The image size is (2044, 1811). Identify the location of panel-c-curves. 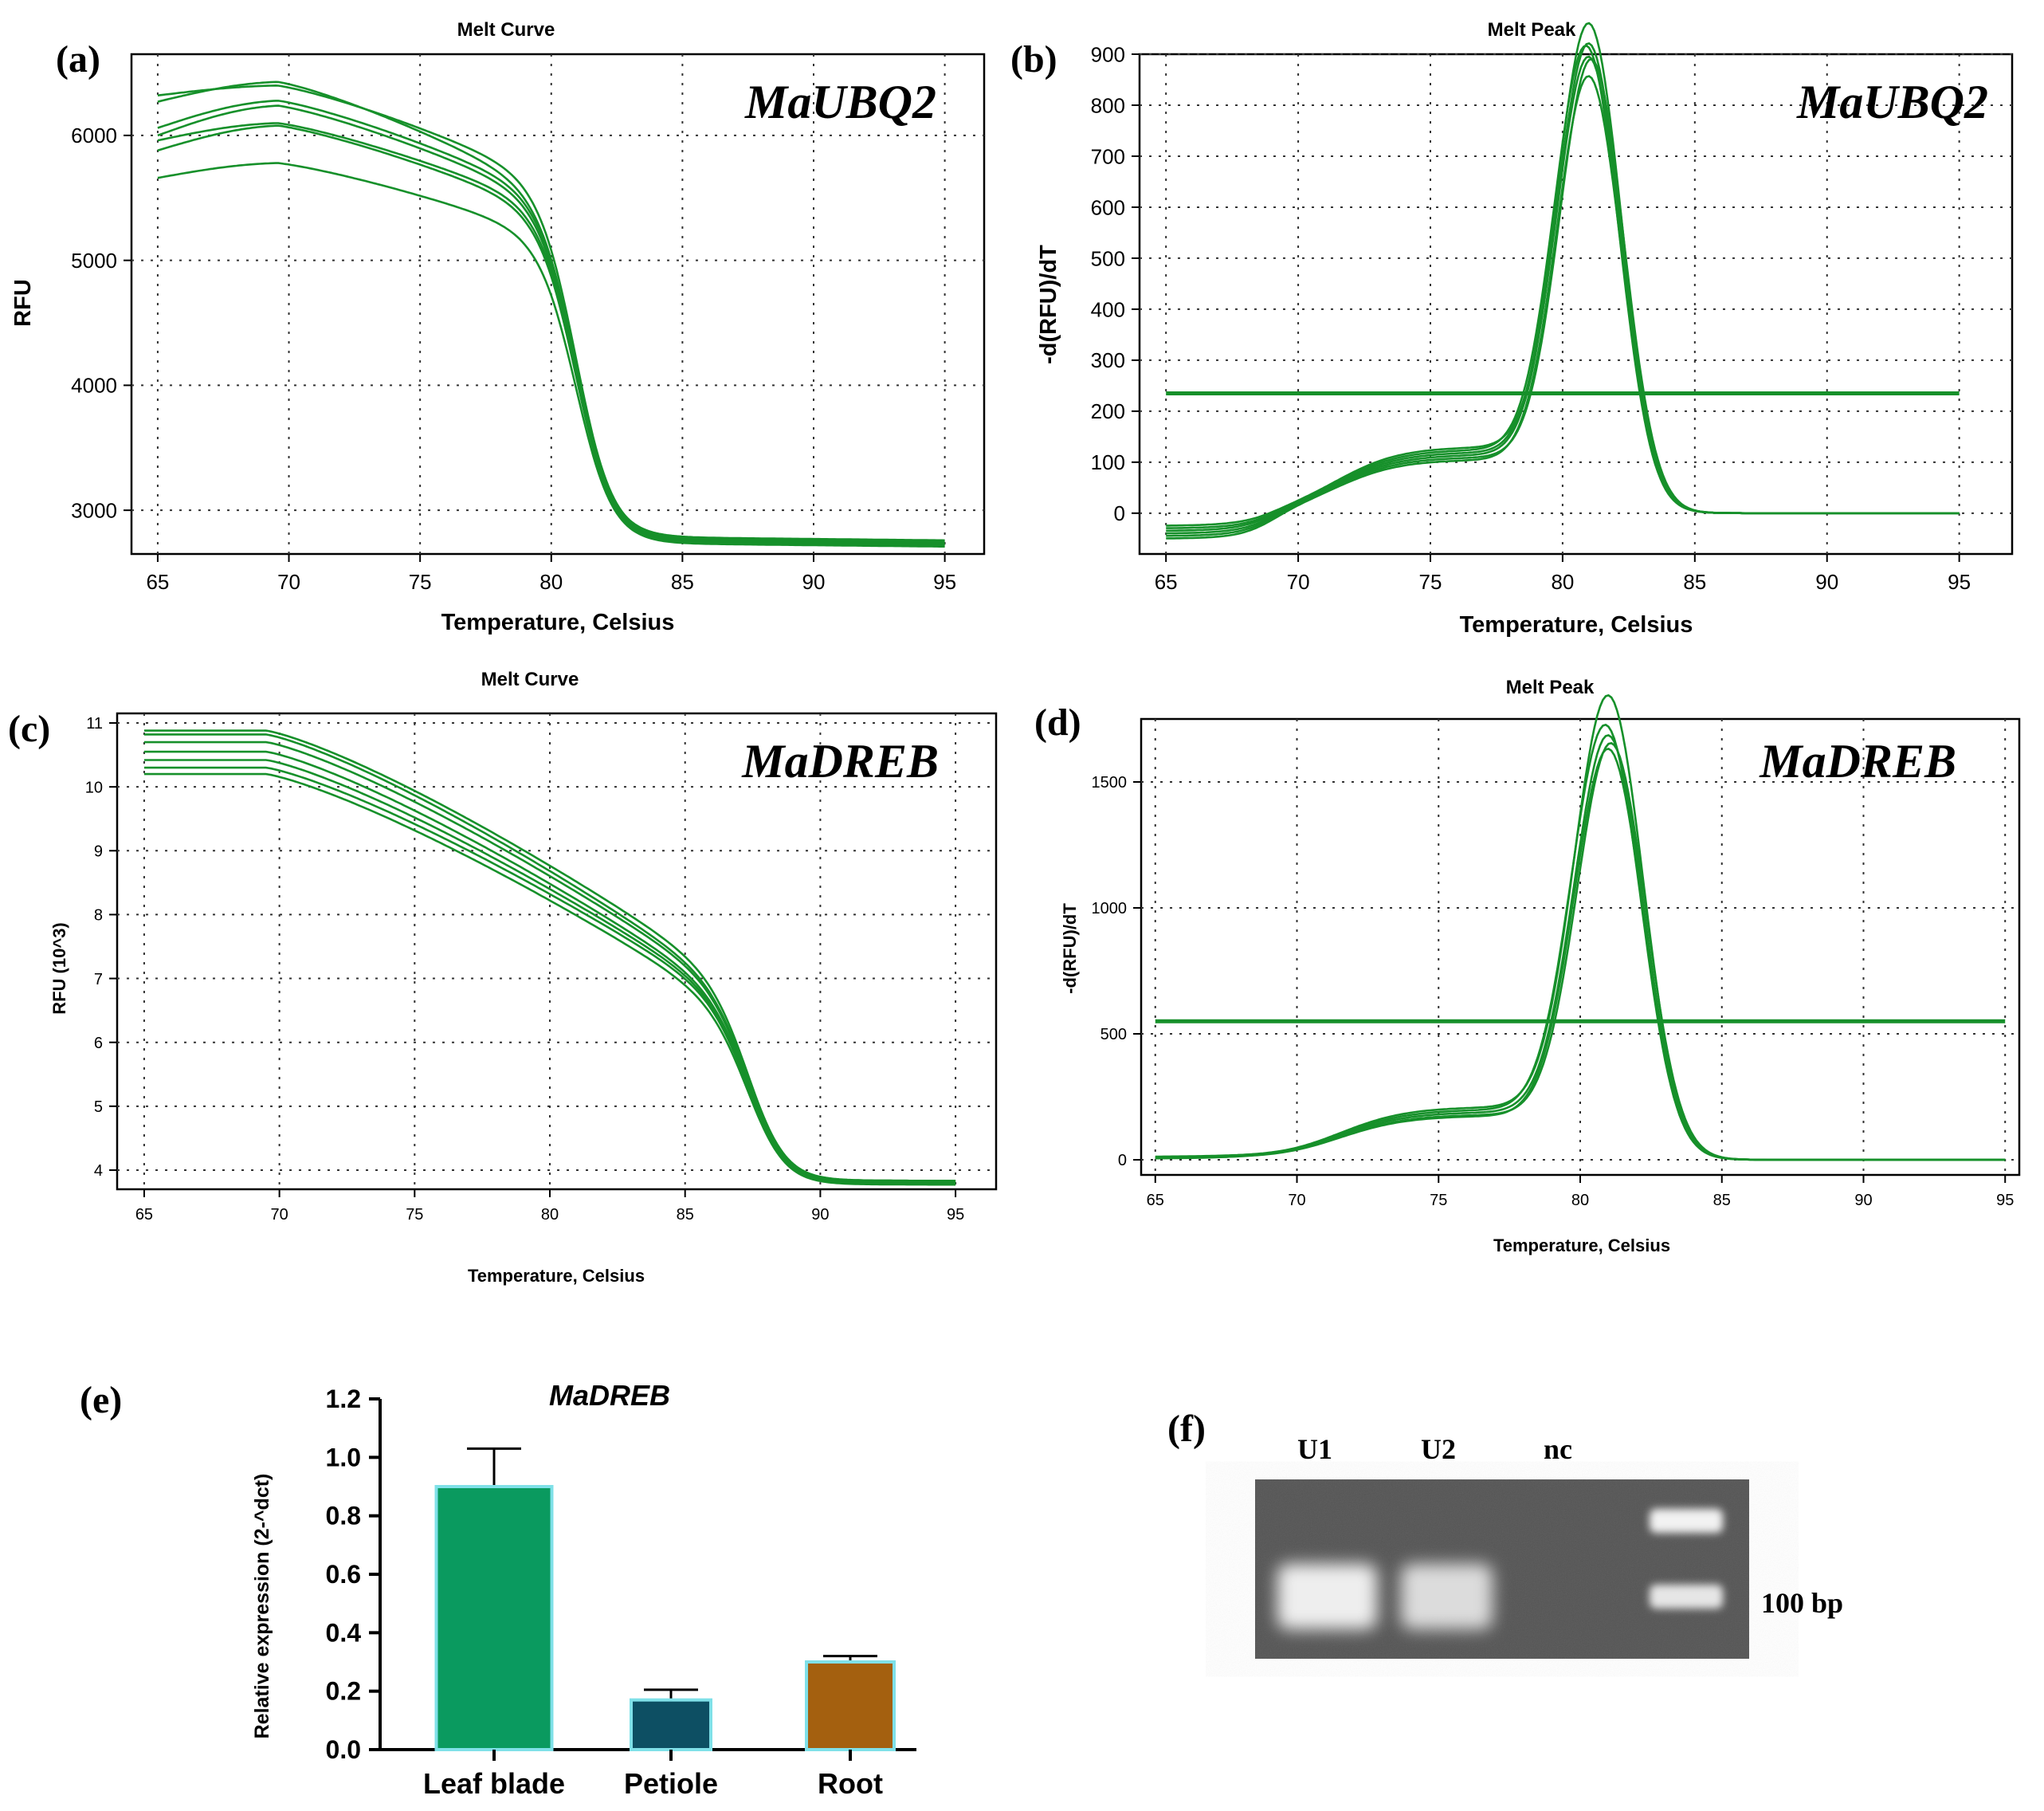
(550, 957).